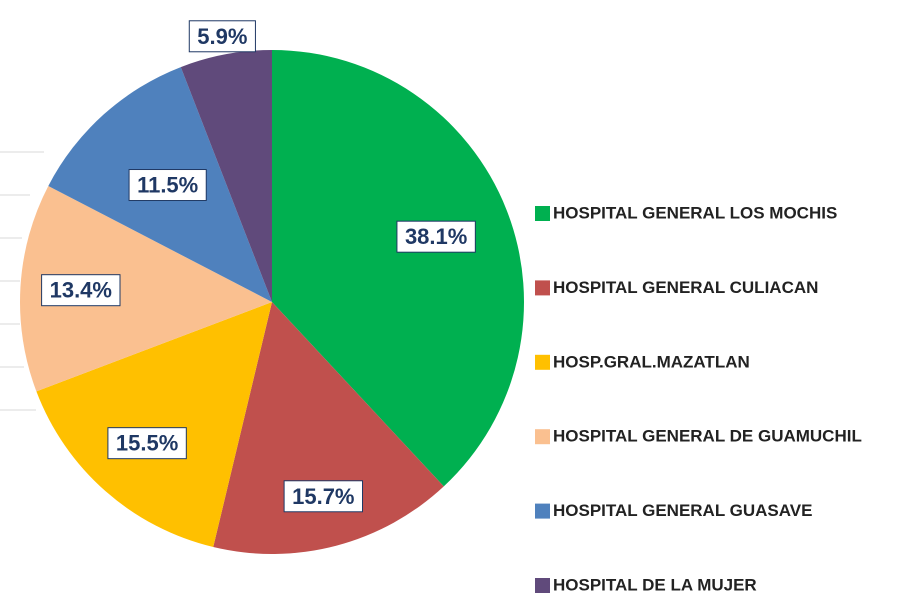 The width and height of the screenshot is (916, 596). Describe the element at coordinates (695, 212) in the screenshot. I see `legend-label: HOSPITAL GENERAL LOS MOCHIS` at that location.